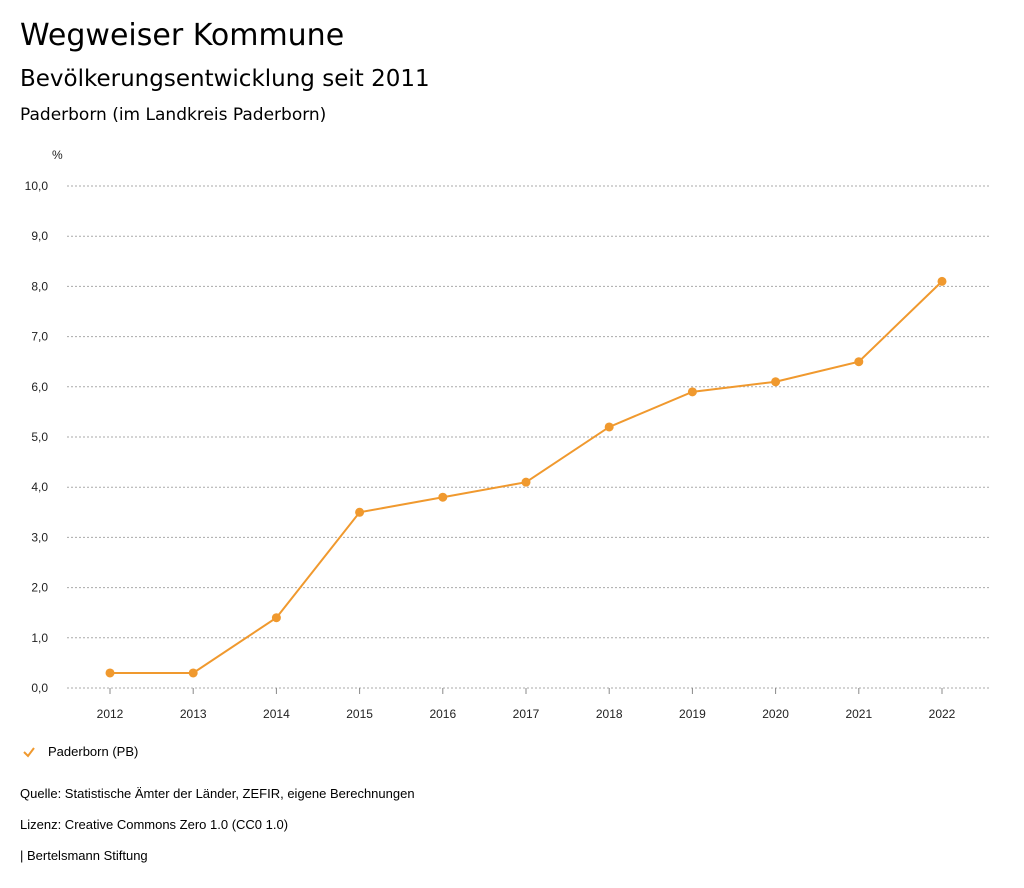 This screenshot has width=1024, height=888. Describe the element at coordinates (39, 588) in the screenshot. I see `y-tick-label: 2,0` at that location.